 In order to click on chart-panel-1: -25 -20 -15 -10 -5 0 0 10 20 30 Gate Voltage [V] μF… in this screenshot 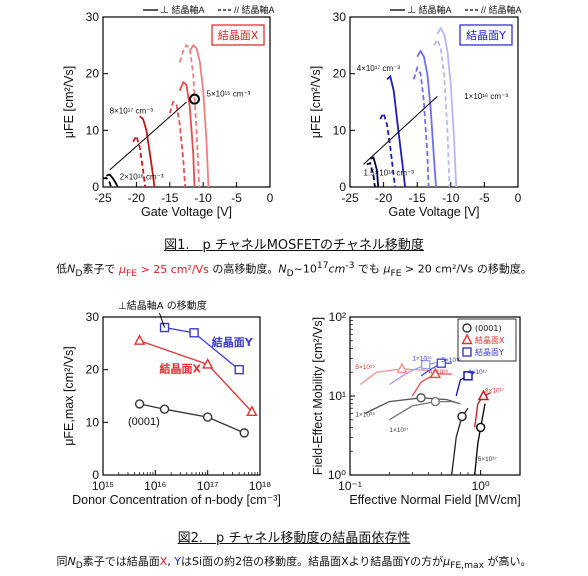, I will do `click(168, 111)`.